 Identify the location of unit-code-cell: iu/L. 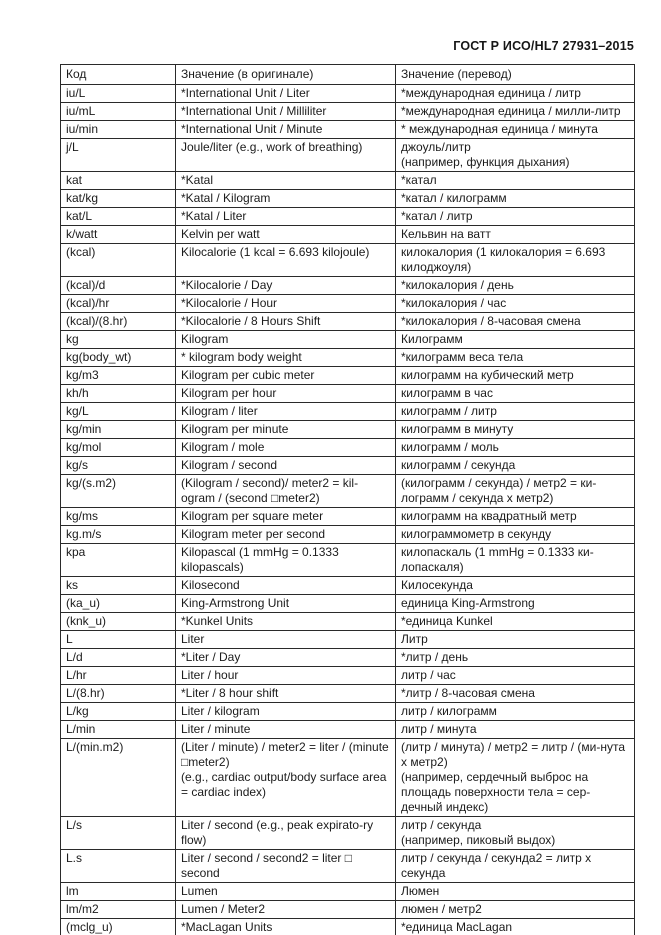
(118, 93).